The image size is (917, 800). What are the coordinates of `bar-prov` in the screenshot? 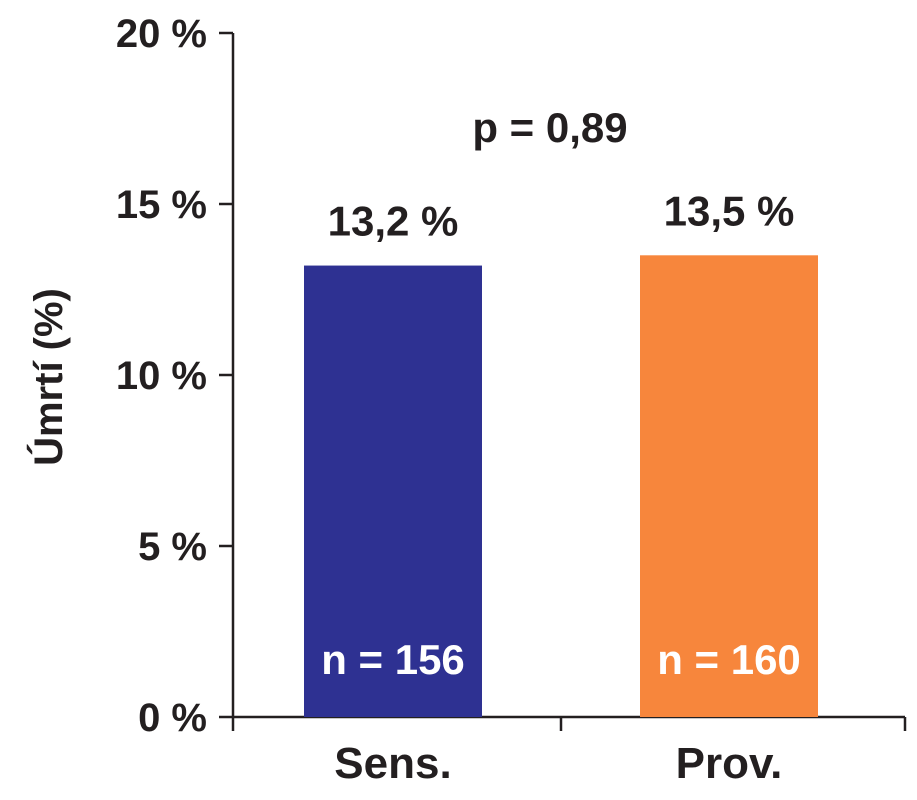 It's located at (729, 486).